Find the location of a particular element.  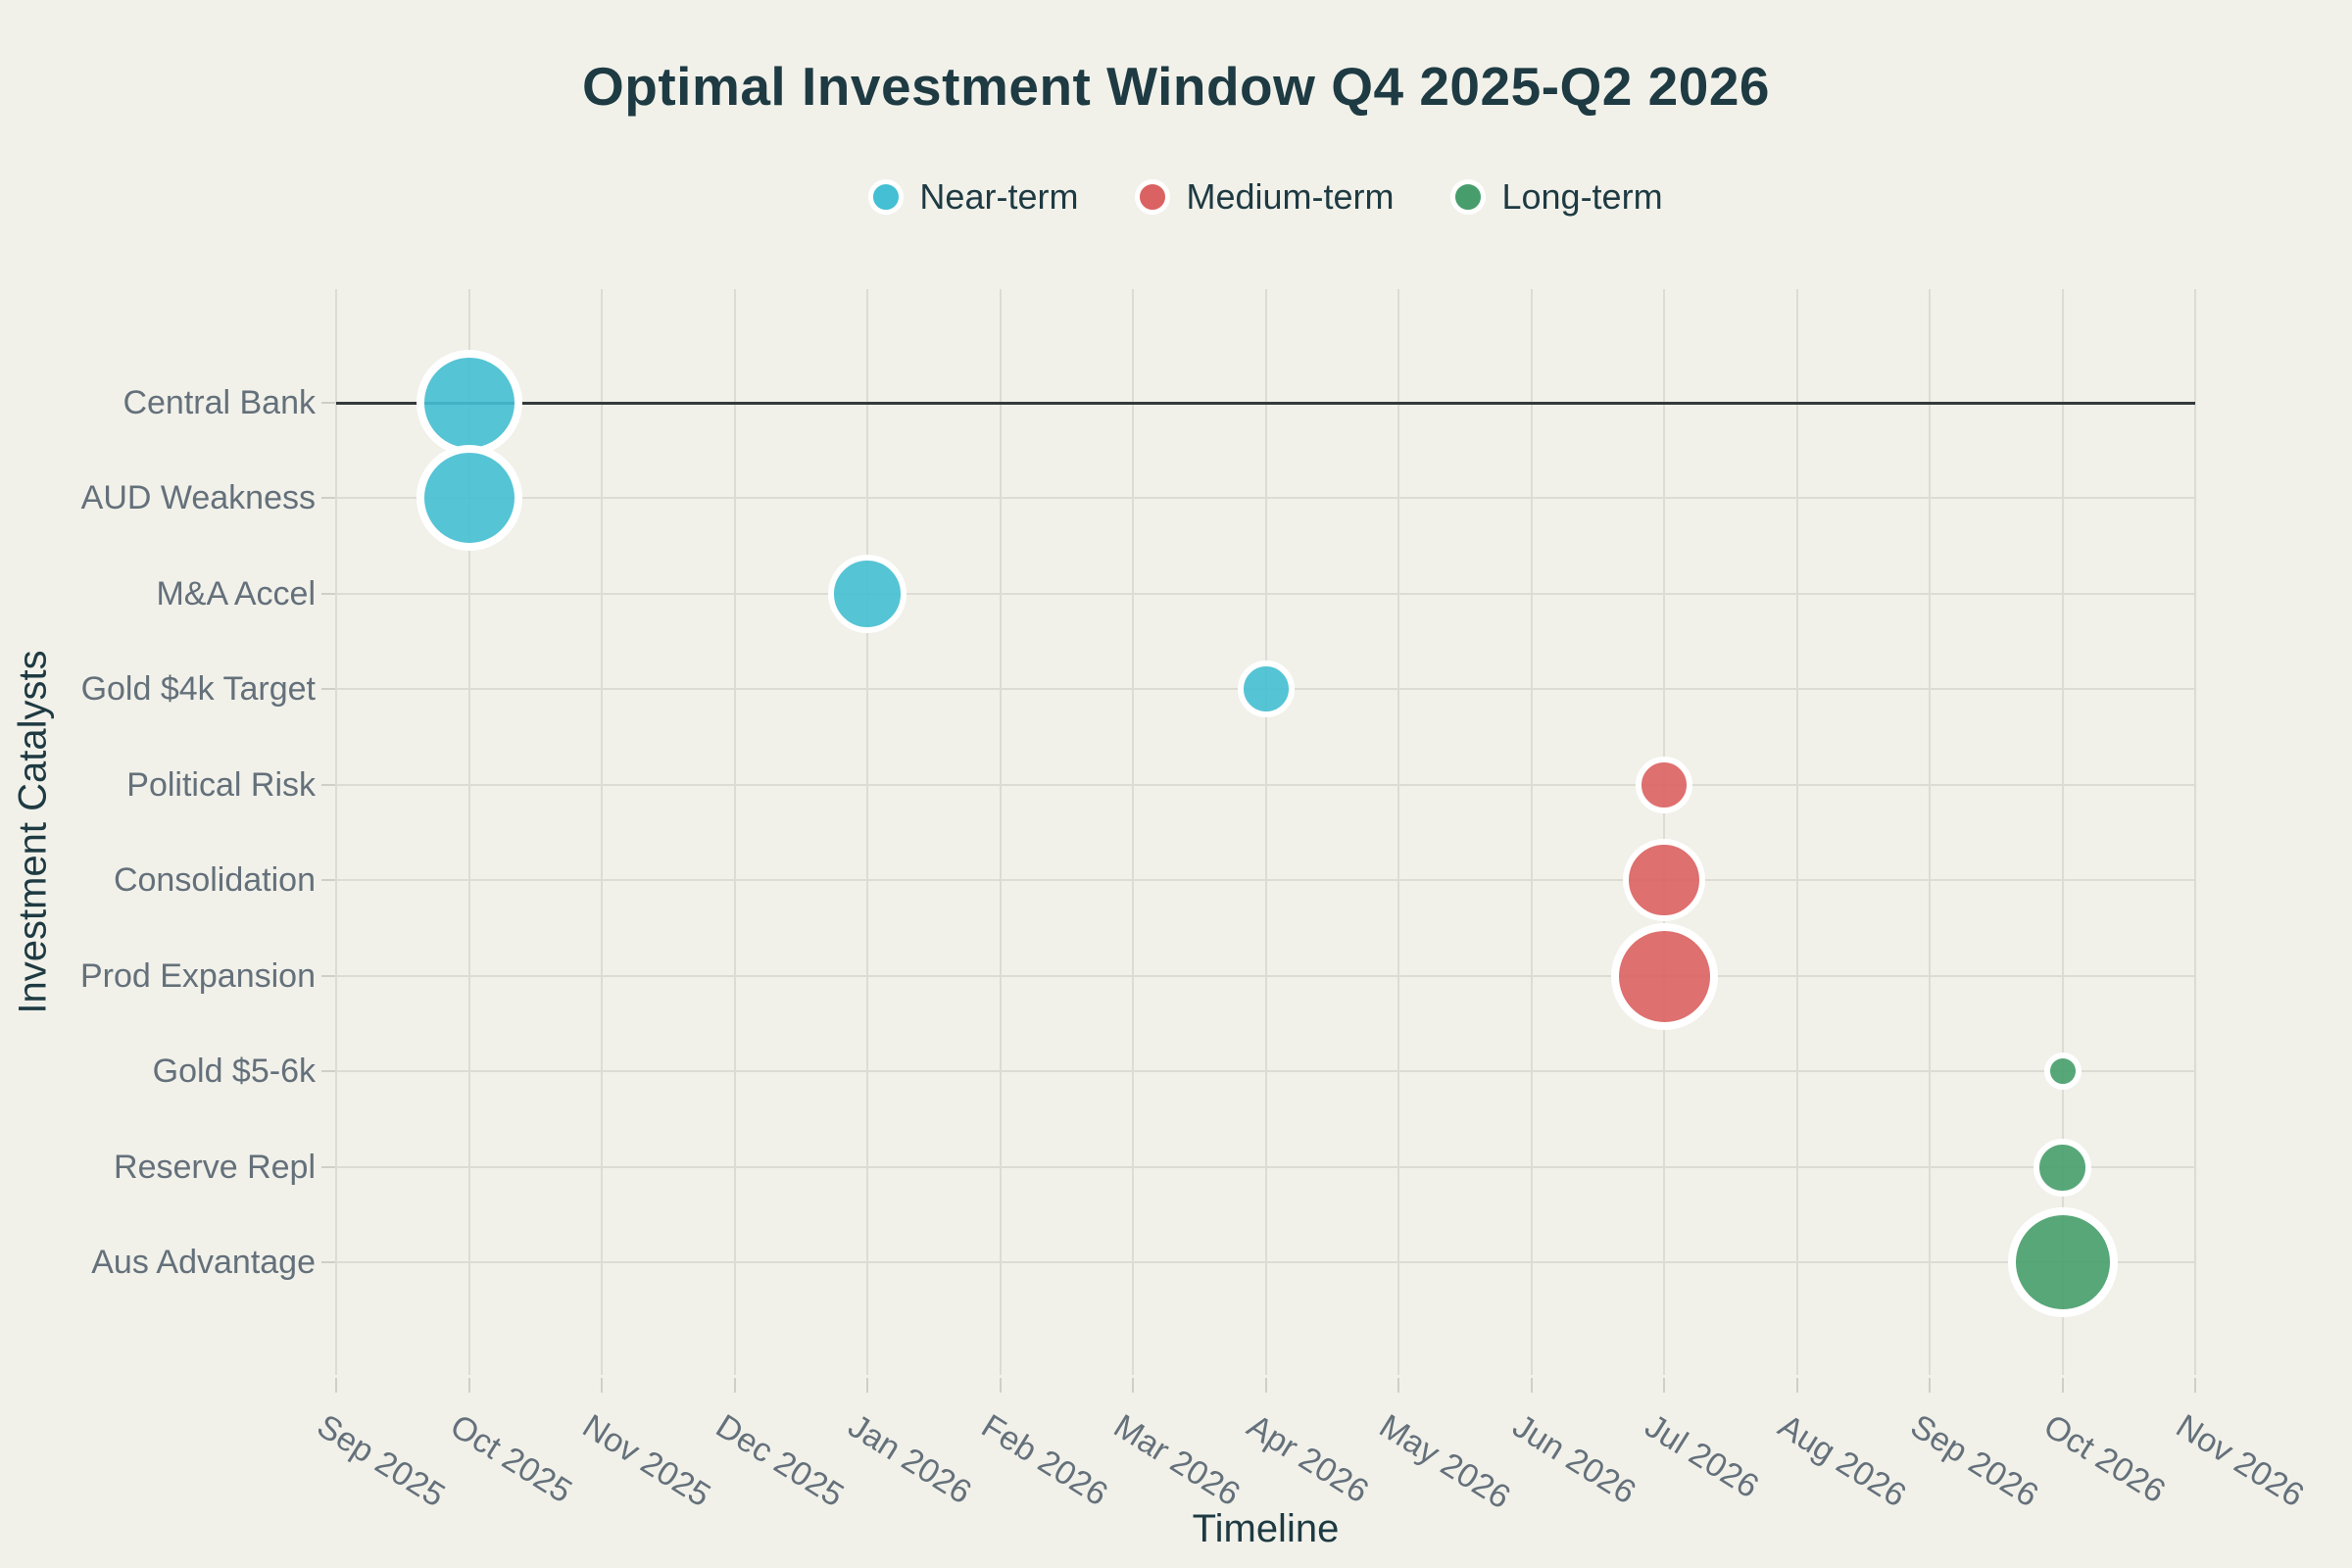

bubble-m-a-accel is located at coordinates (867, 594).